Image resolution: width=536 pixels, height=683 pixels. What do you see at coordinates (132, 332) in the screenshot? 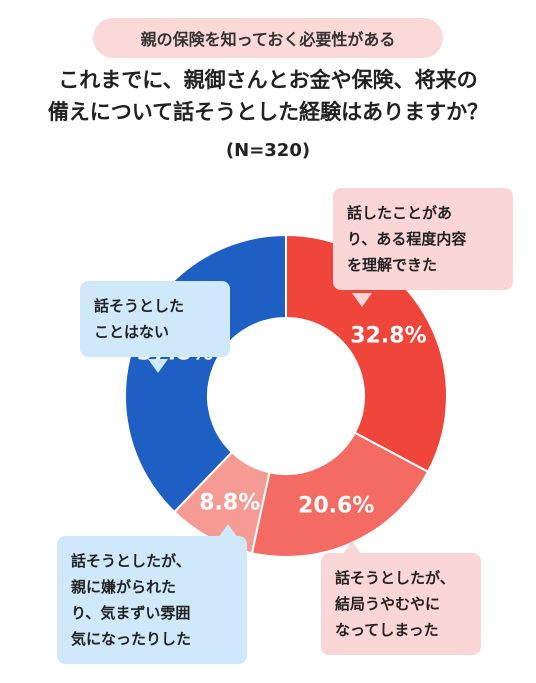
I see `callout-slice-4-line-2: ことはない` at bounding box center [132, 332].